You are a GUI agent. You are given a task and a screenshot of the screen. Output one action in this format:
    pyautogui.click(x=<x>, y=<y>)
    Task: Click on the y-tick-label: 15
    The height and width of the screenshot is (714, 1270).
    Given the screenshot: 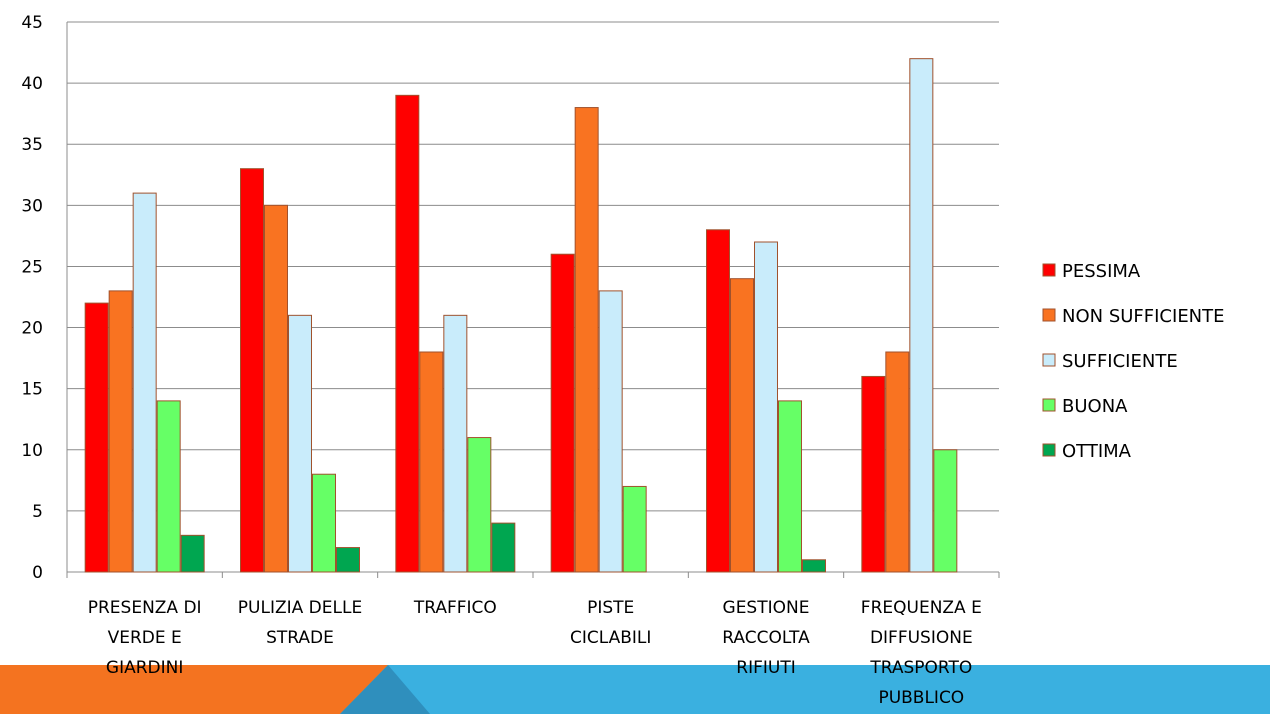 What is the action you would take?
    pyautogui.click(x=32, y=390)
    